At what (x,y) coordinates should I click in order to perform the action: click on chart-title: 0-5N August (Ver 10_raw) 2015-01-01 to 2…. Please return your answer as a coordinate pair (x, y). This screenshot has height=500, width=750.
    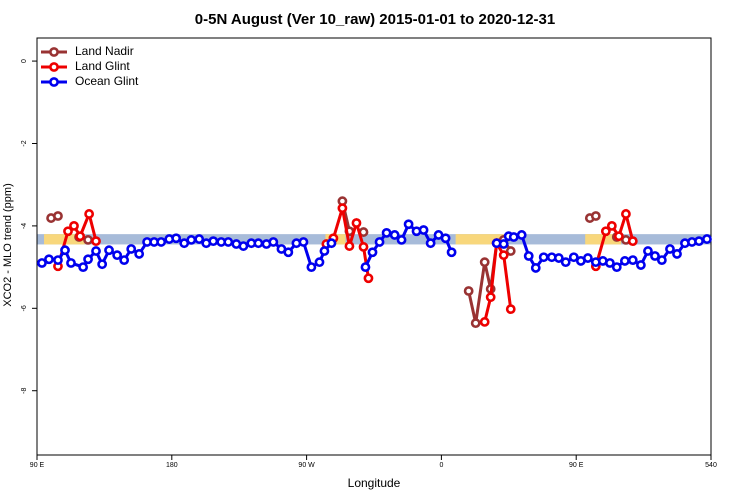
    Looking at the image, I should click on (375, 19).